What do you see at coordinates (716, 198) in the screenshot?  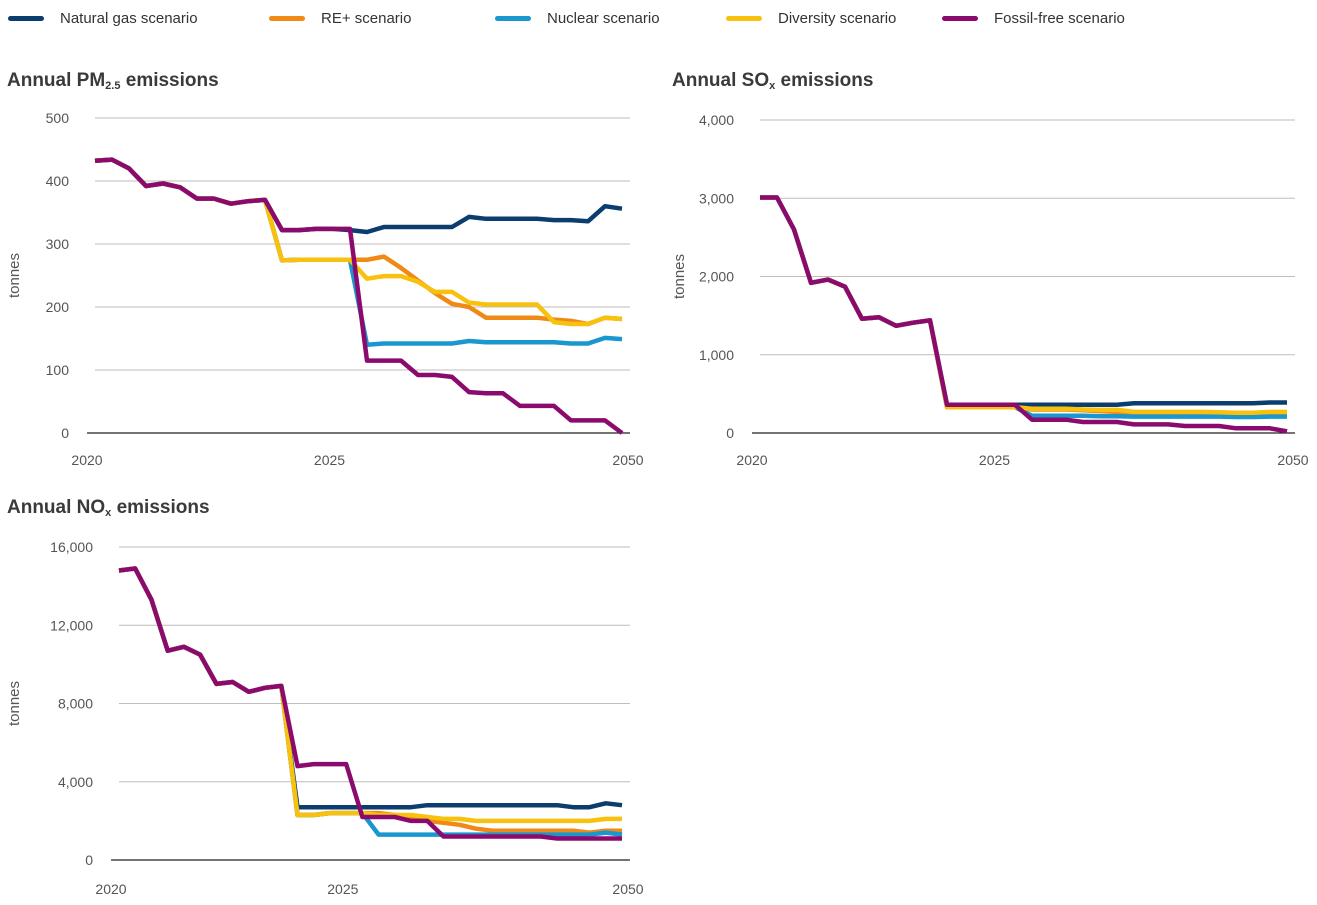 I see `y-tick-label: 3,000` at bounding box center [716, 198].